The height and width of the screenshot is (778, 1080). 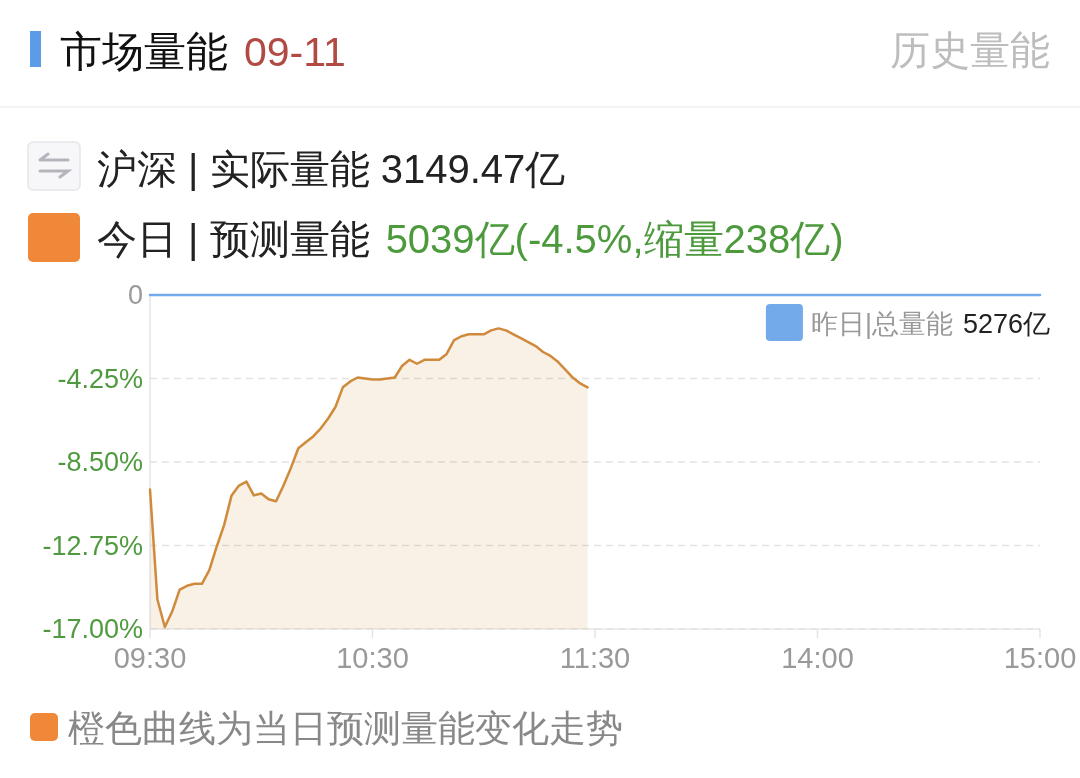 I want to click on xtick: 14:00, so click(x=817, y=658).